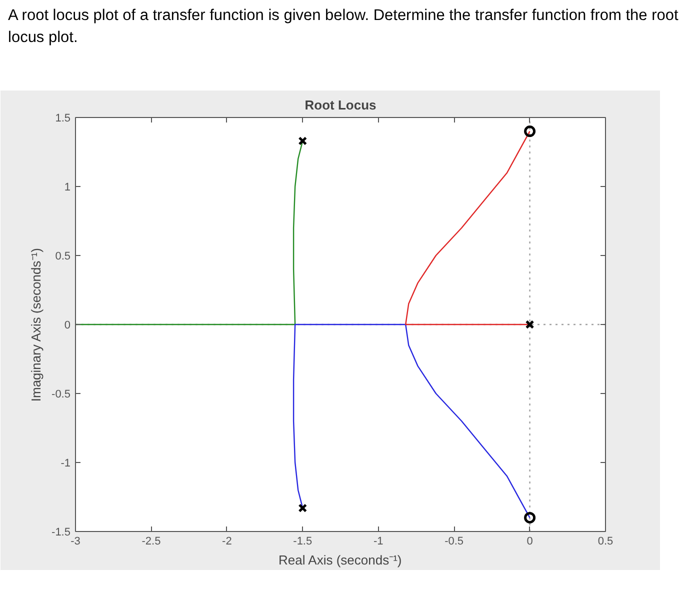 This screenshot has width=687, height=590. I want to click on x-tick-label: -1.5, so click(302, 542).